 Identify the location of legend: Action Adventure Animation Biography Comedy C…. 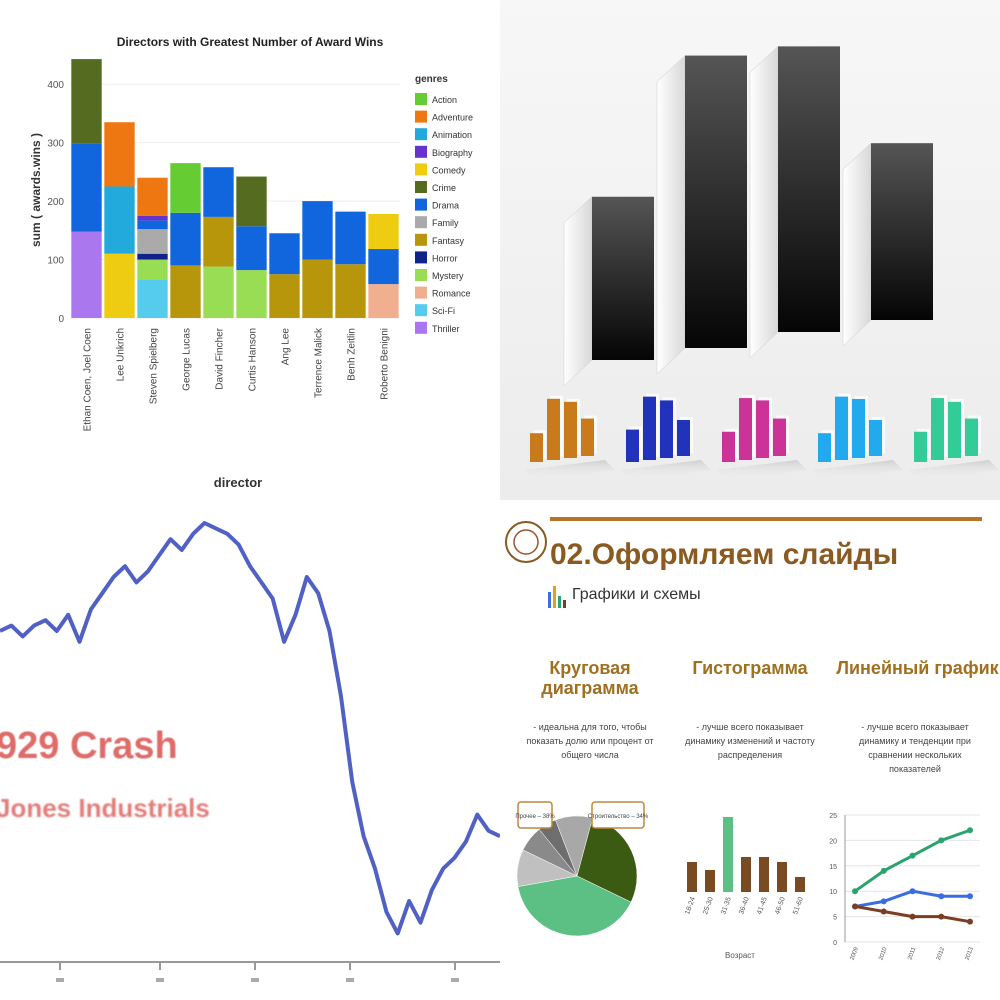
(444, 213).